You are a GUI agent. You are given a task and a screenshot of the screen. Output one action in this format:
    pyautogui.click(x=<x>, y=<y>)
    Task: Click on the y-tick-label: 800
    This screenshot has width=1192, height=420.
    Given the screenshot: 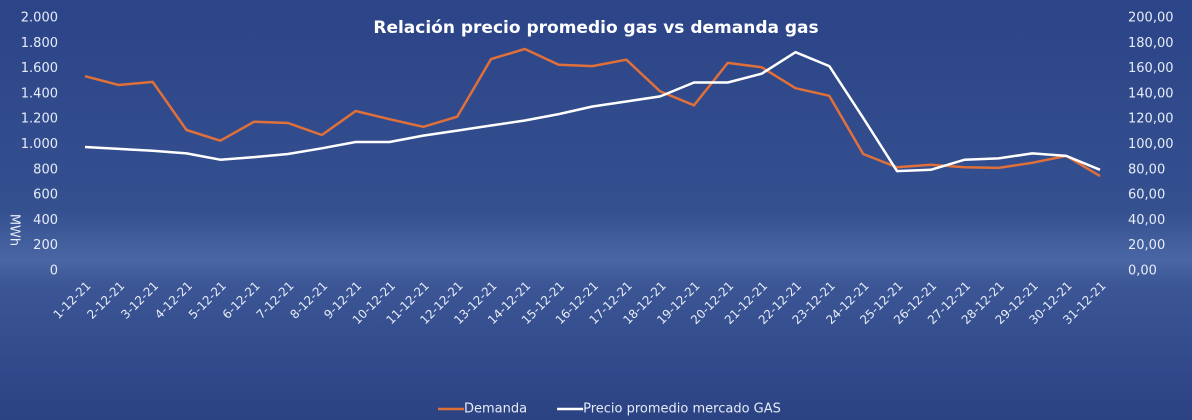 What is the action you would take?
    pyautogui.click(x=45, y=169)
    